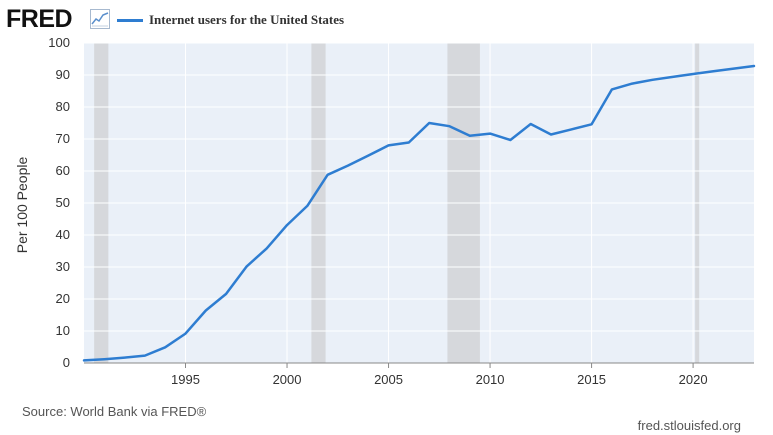  Describe the element at coordinates (247, 19) in the screenshot. I see `legend-label: Internet users for the United States` at that location.